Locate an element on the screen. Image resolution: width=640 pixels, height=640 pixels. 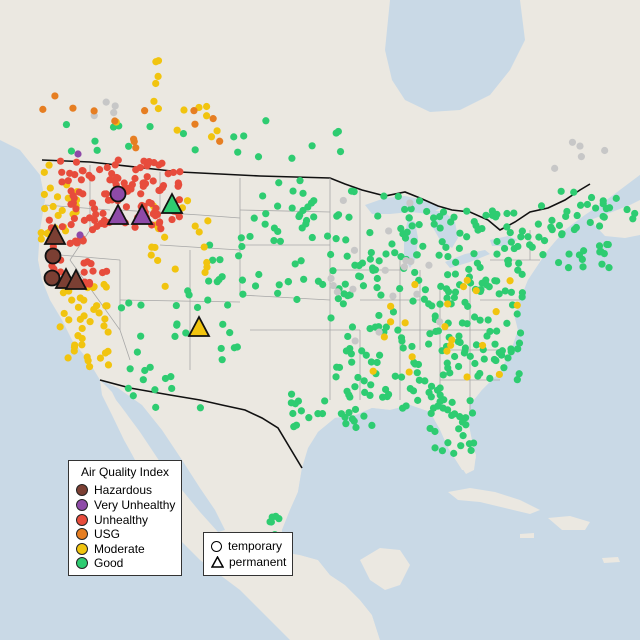
yucatan is located at coordinates (385, 569).